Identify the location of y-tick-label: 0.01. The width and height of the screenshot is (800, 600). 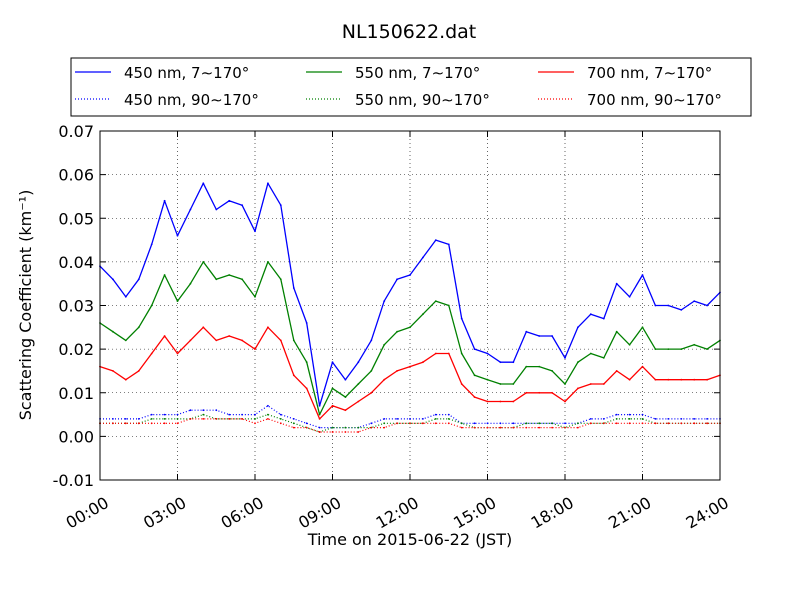
(76, 393).